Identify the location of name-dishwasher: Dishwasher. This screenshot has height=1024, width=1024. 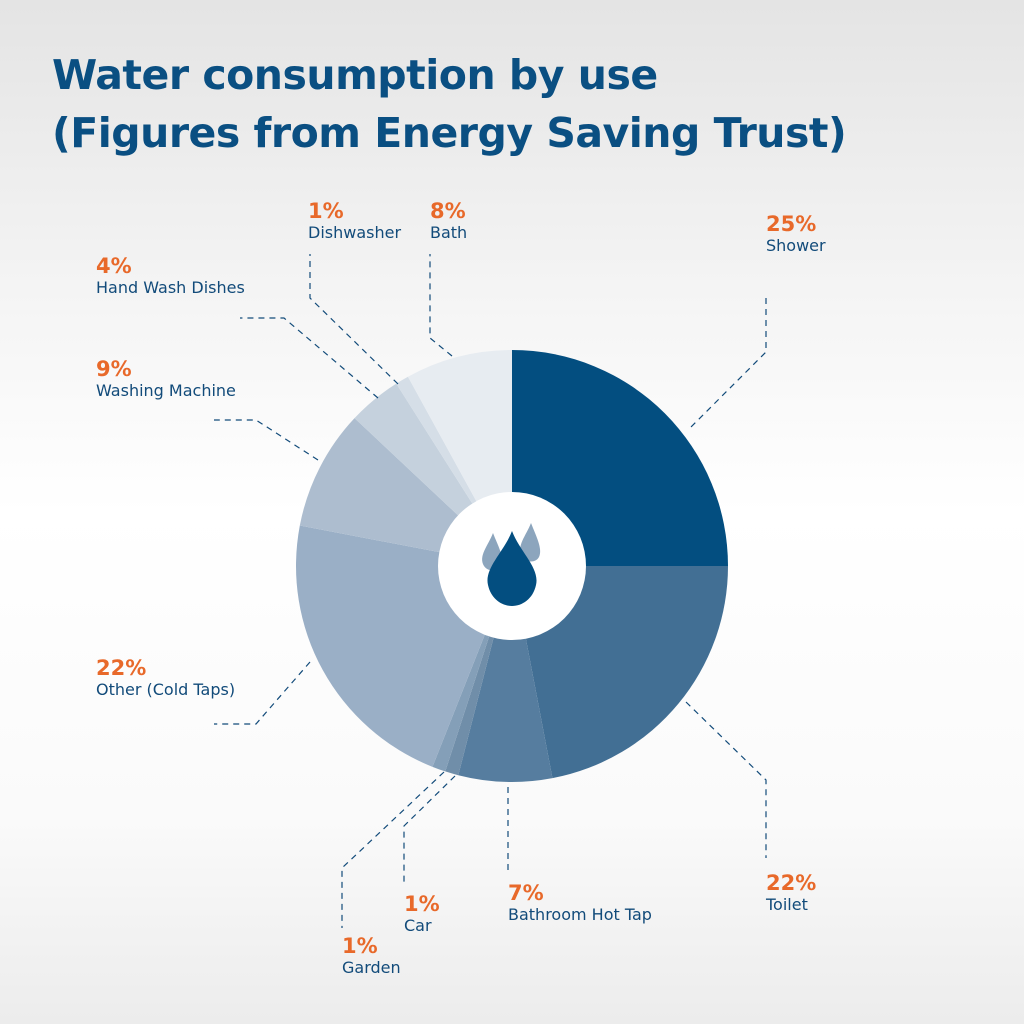
(355, 232).